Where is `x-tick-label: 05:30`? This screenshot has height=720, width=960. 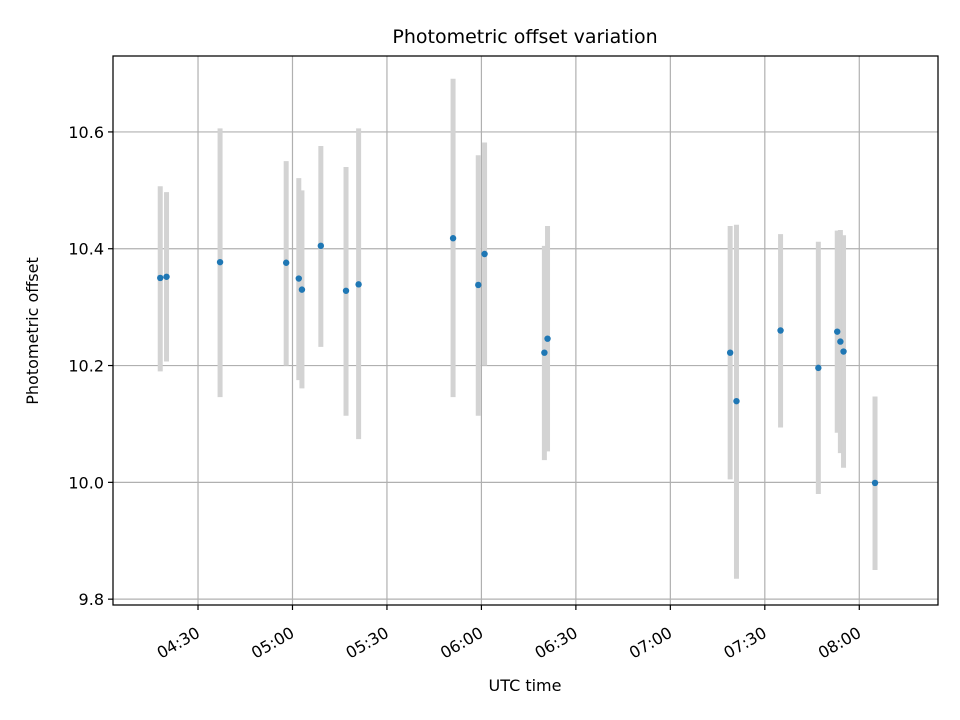 x-tick-label: 05:30 is located at coordinates (367, 643).